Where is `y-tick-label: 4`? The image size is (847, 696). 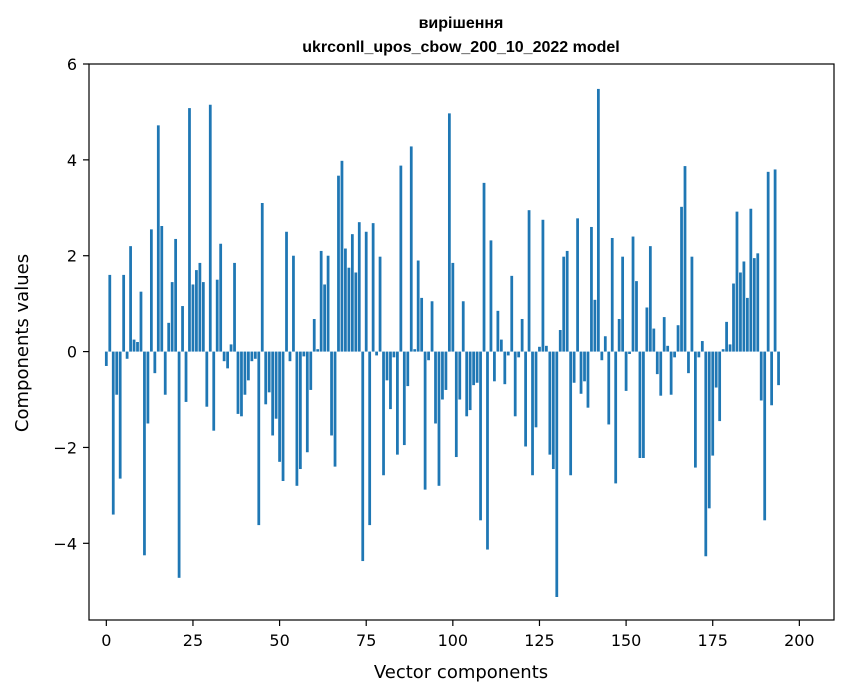 y-tick-label: 4 is located at coordinates (72, 160).